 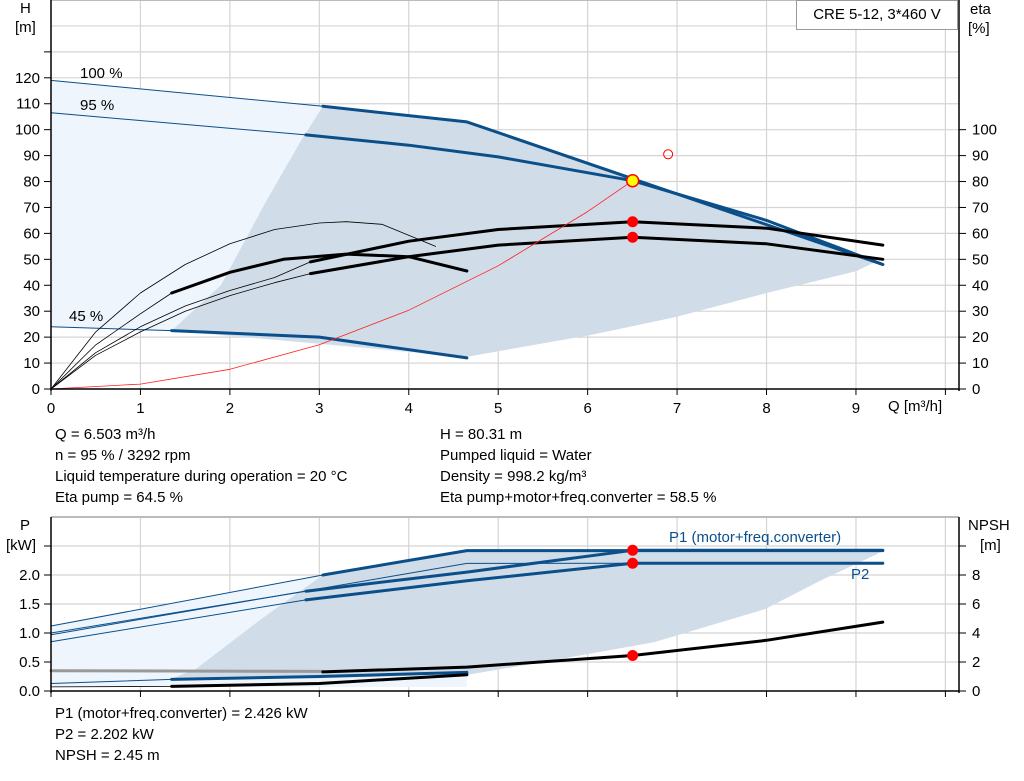 What do you see at coordinates (633, 550) in the screenshot?
I see `p1-marker` at bounding box center [633, 550].